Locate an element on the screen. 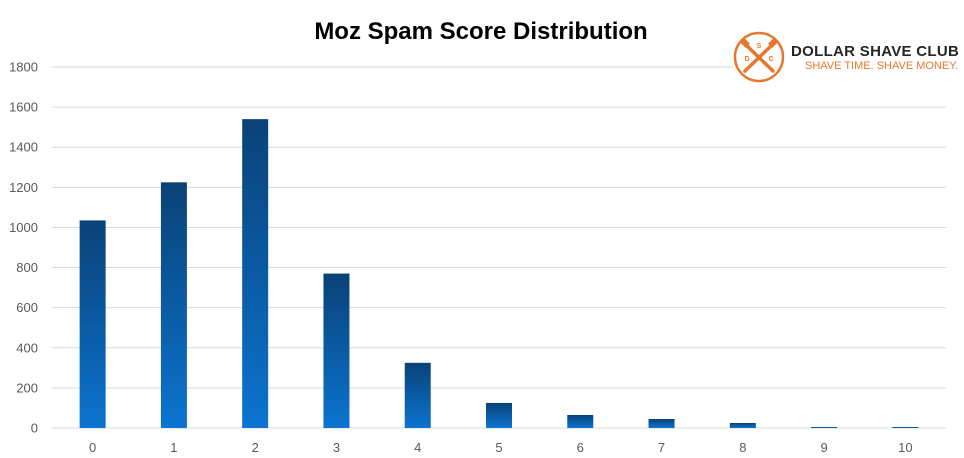 Image resolution: width=964 pixels, height=458 pixels. logo-letter-c: C is located at coordinates (770, 59).